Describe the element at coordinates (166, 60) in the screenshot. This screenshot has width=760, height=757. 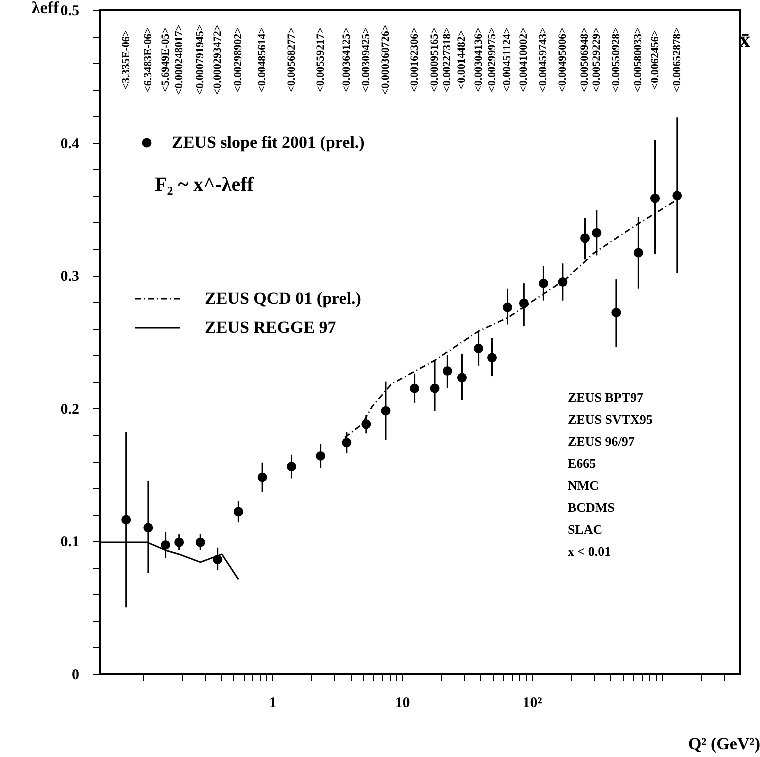
I see `annotation: <5.6949E-05>` at that location.